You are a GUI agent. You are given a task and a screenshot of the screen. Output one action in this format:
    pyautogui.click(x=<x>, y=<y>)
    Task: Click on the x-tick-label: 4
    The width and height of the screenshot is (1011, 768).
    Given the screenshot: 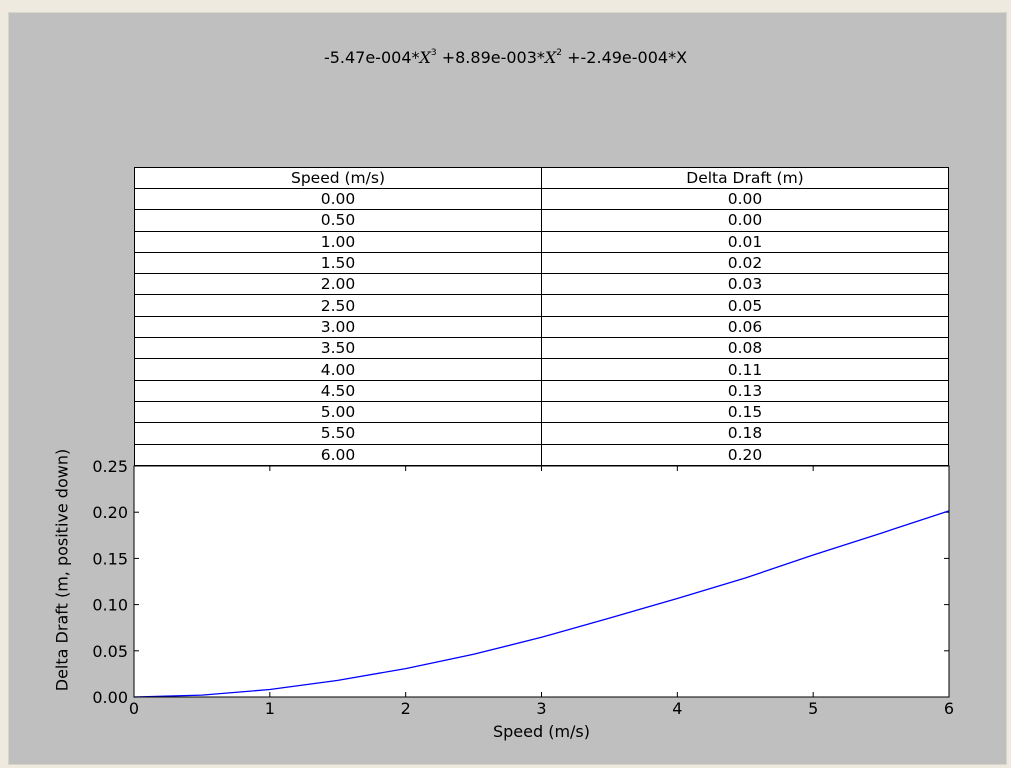 What is the action you would take?
    pyautogui.click(x=677, y=708)
    